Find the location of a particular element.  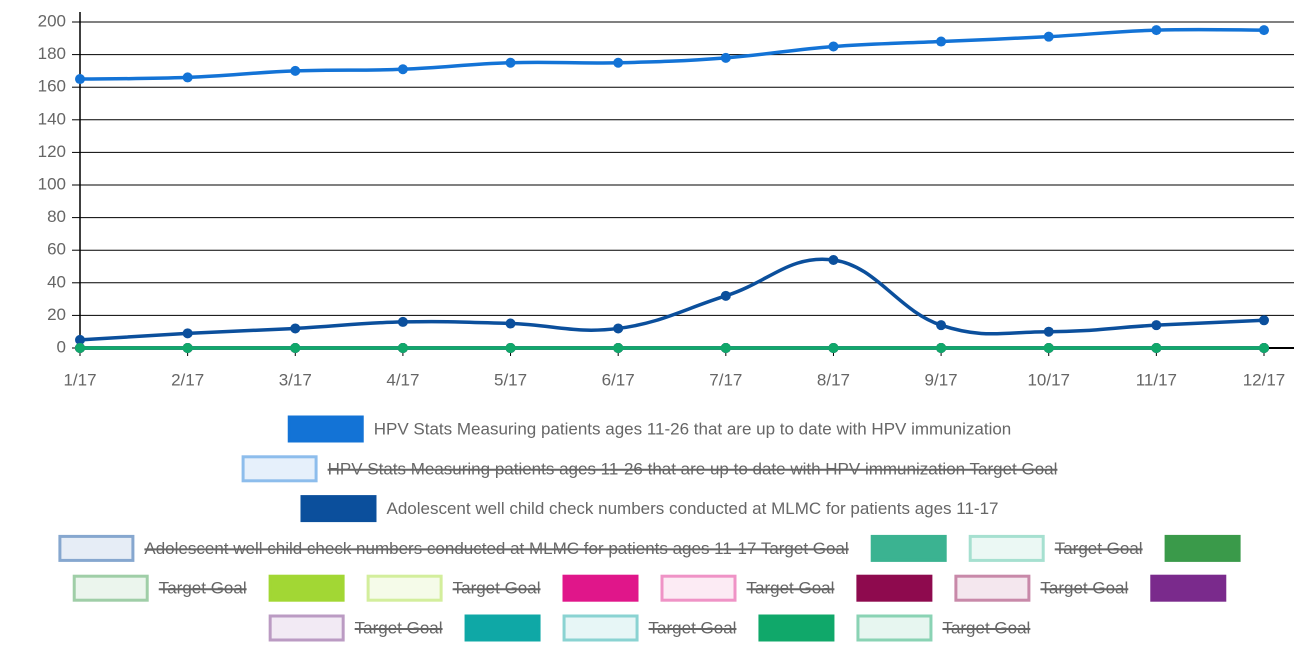

y-tick-label: 20 is located at coordinates (56, 314).